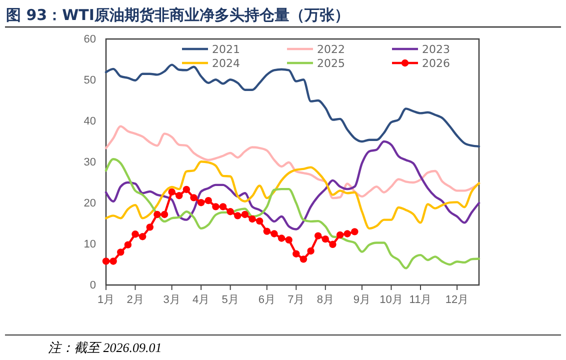 This screenshot has width=566, height=360. What do you see at coordinates (457, 300) in the screenshot?
I see `x-tick-label: 12月` at bounding box center [457, 300].